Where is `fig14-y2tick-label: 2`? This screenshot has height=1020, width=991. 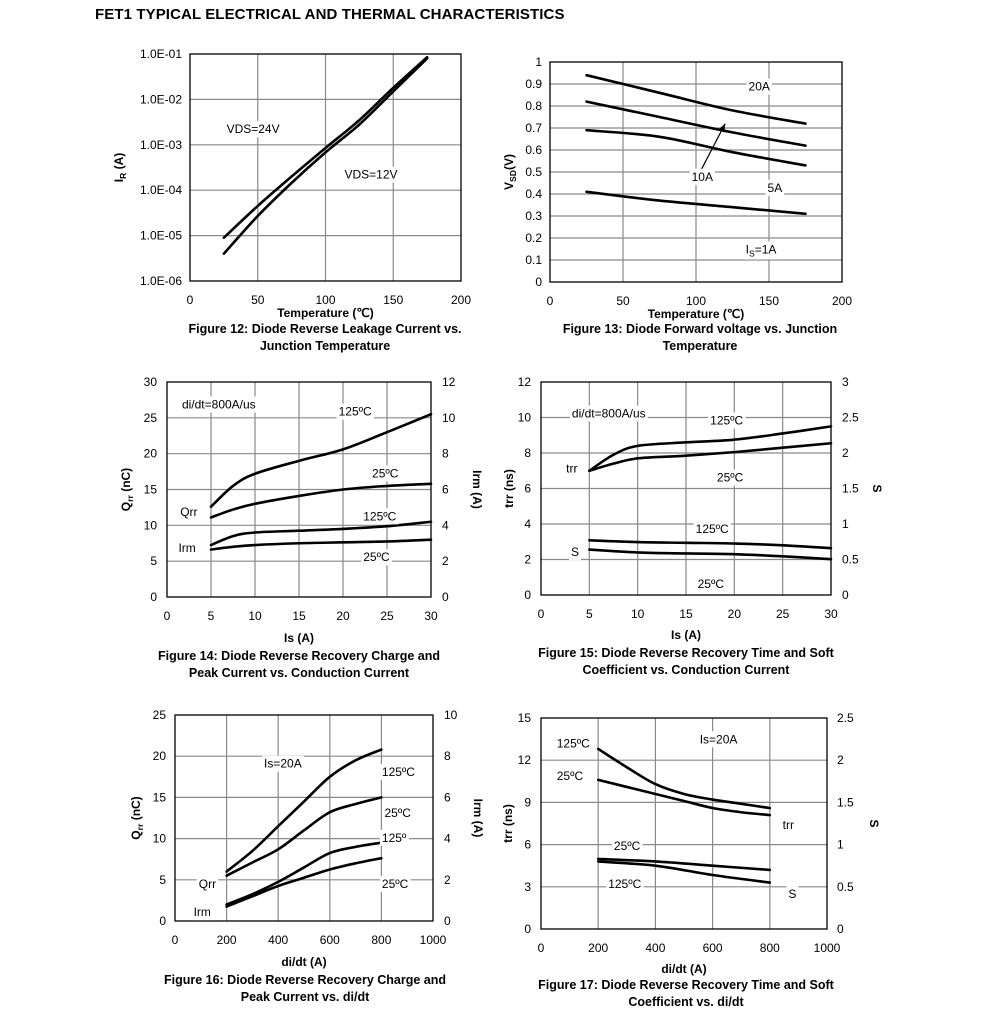 fig14-y2tick-label: 2 is located at coordinates (445, 561).